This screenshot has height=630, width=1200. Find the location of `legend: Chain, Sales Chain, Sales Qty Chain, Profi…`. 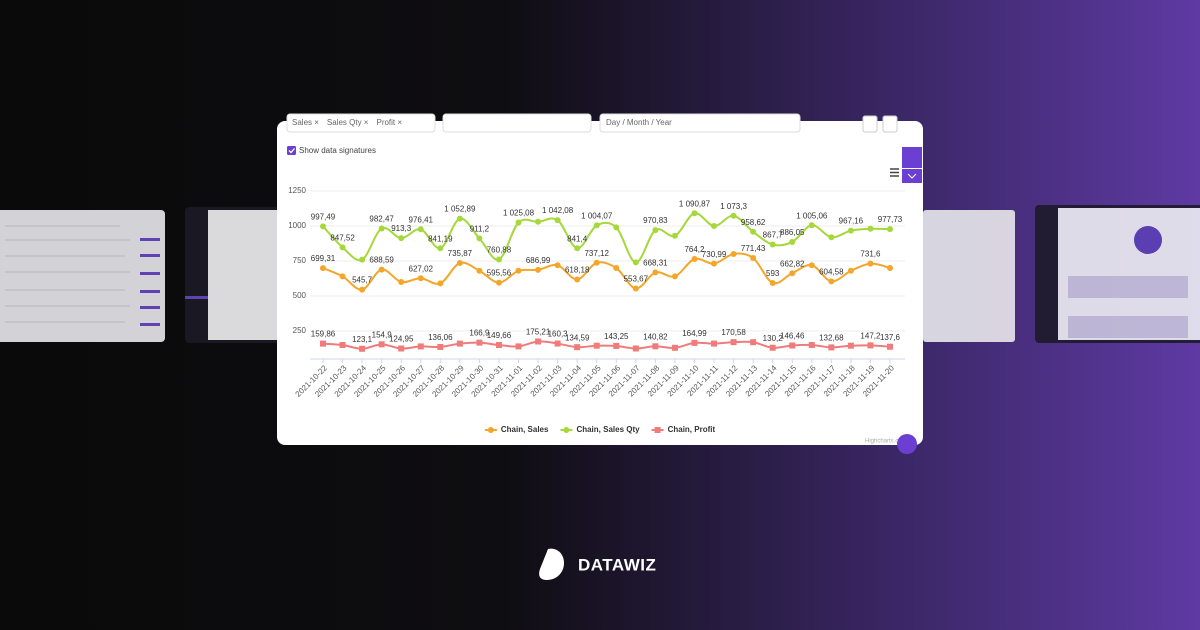

legend: Chain, Sales Chain, Sales Qty Chain, Profi… is located at coordinates (599, 429).